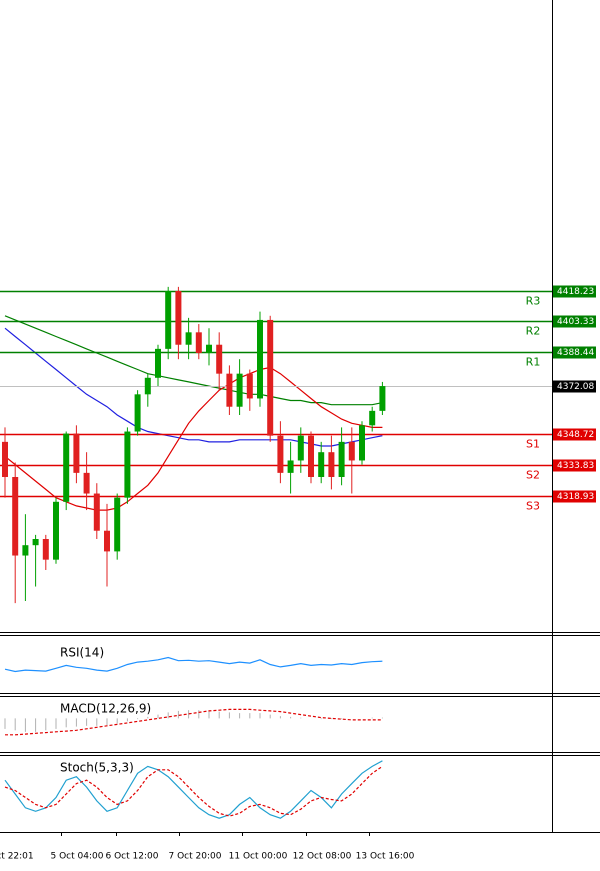 The width and height of the screenshot is (600, 871). I want to click on current-price: 4372.08, so click(575, 387).